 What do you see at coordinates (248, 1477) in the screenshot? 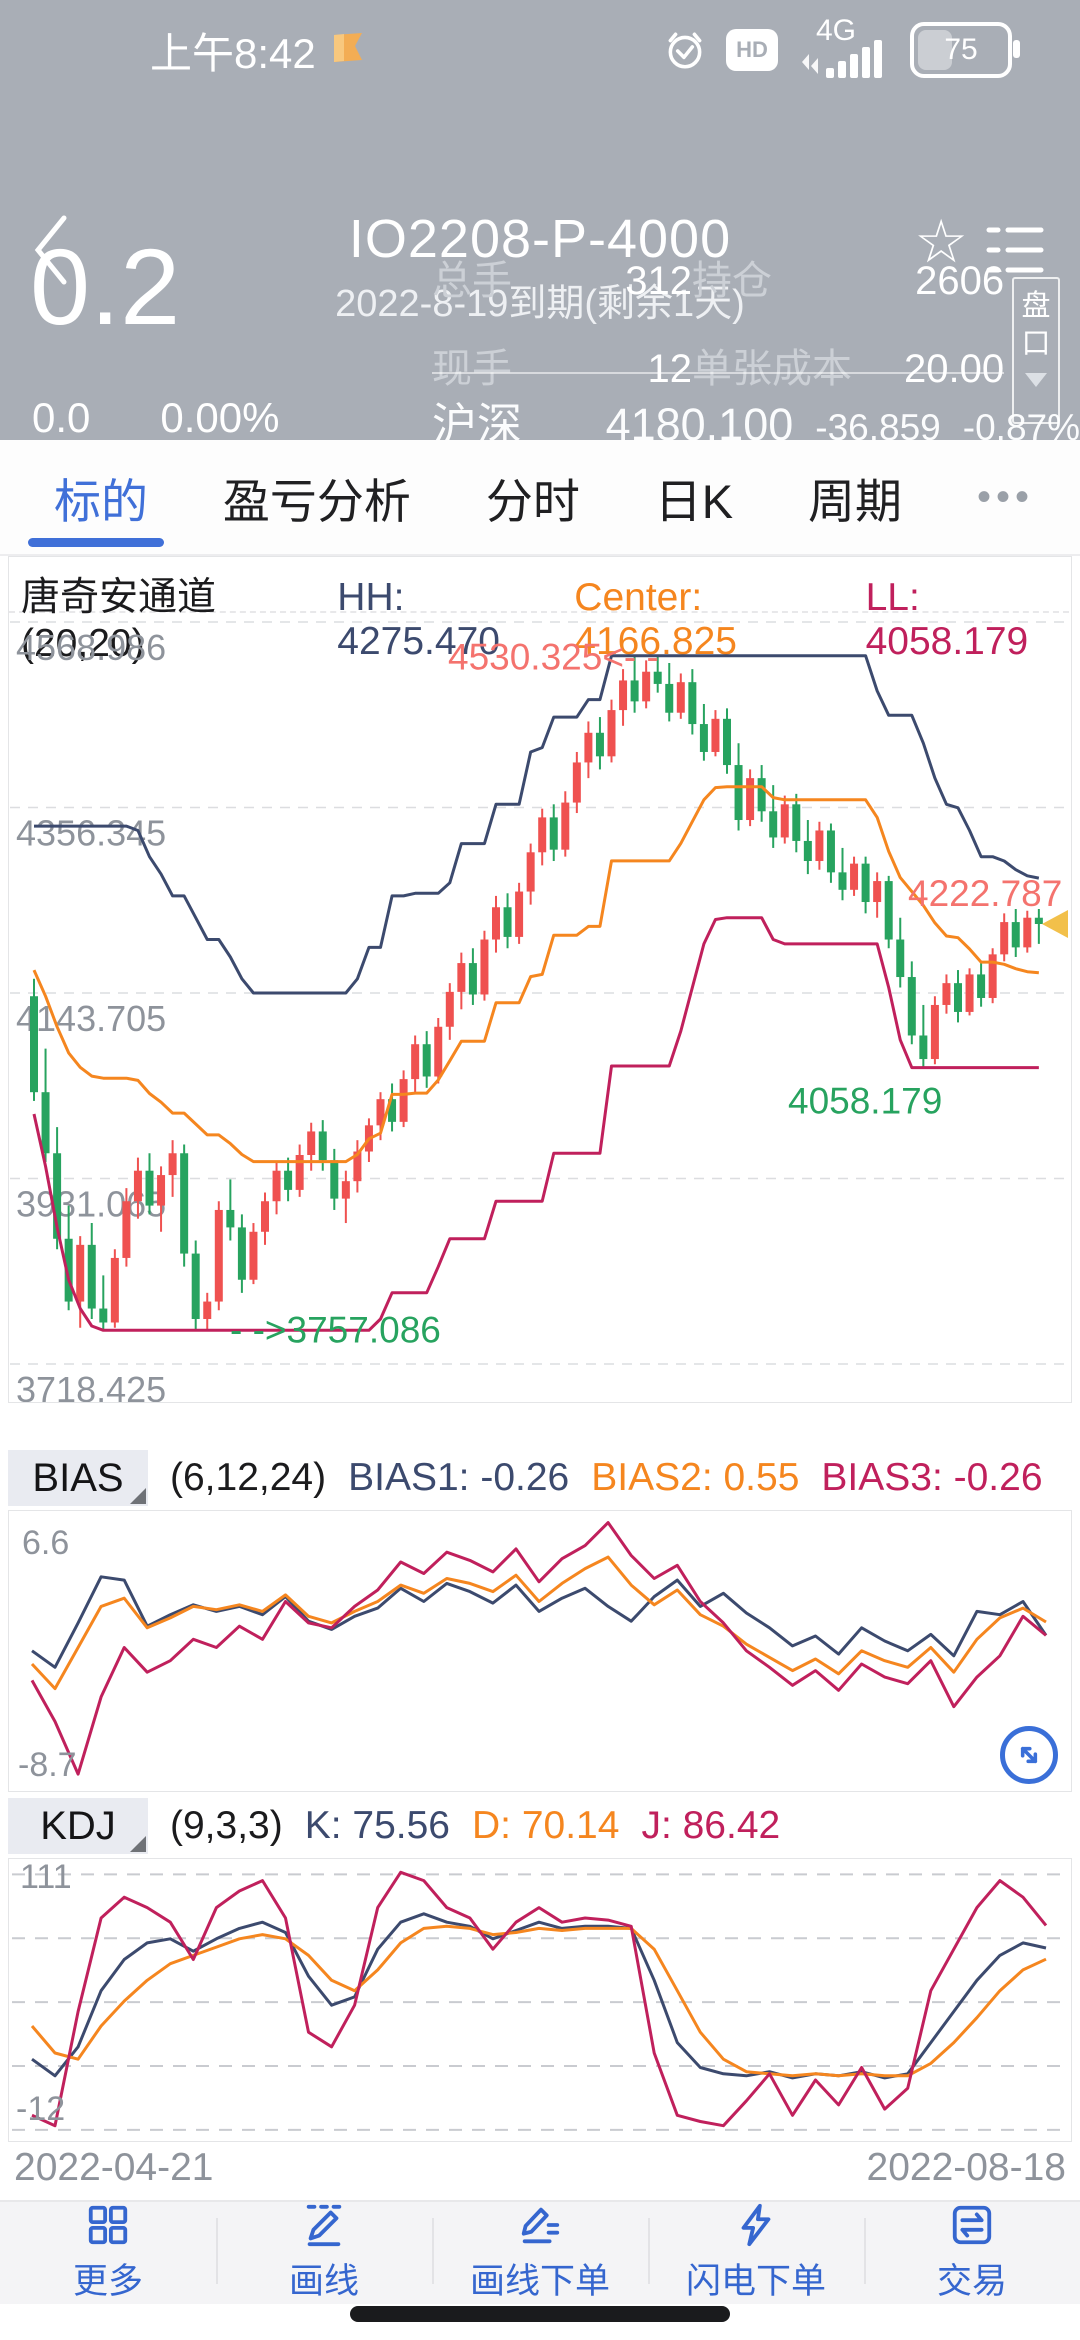
I see `bias-params: (6,12,24)` at bounding box center [248, 1477].